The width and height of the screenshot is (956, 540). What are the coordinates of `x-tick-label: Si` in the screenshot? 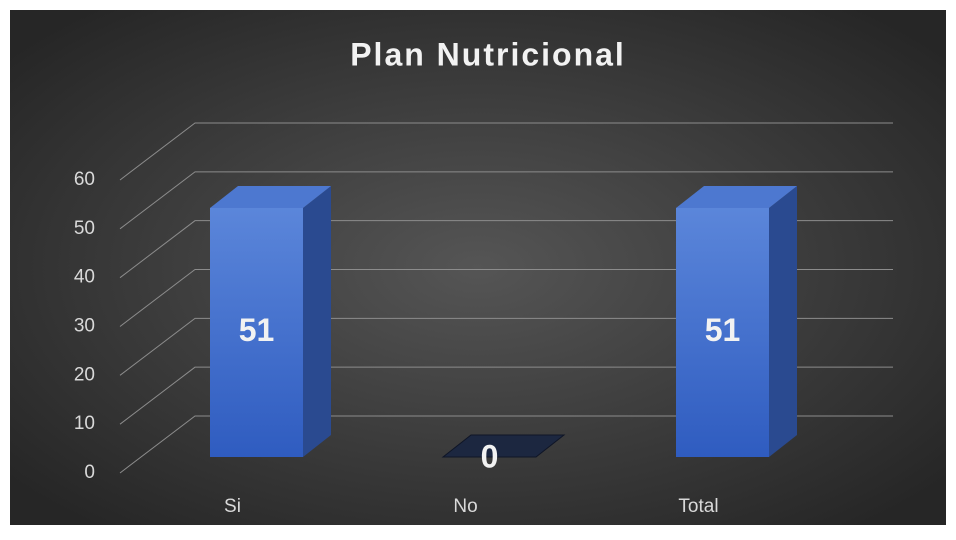 It's located at (232, 506).